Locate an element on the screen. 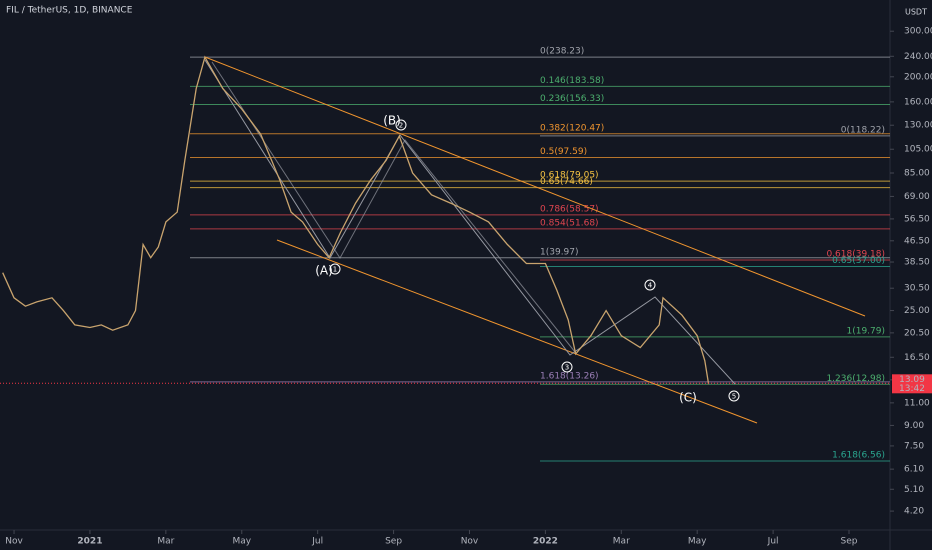 The height and width of the screenshot is (550, 932). y-tick-label: 200.00 is located at coordinates (918, 77).